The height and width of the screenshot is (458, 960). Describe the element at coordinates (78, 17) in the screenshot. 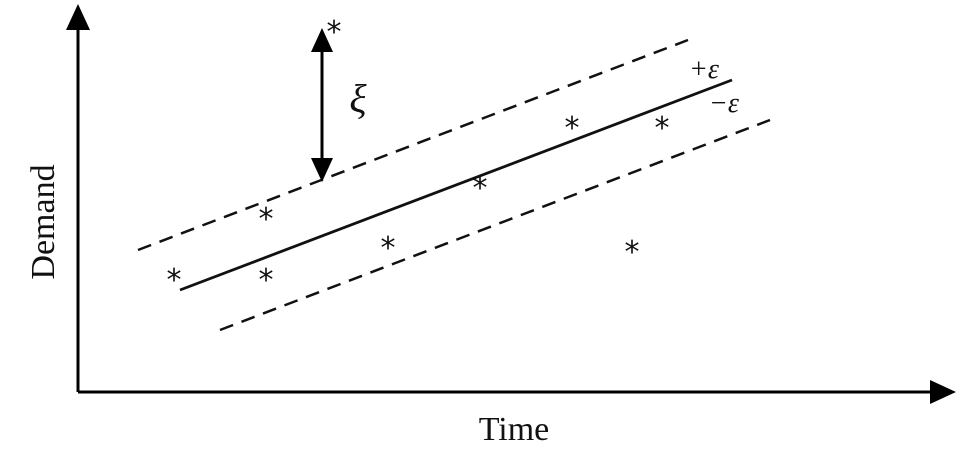

I see `y-axis-arrowhead` at that location.